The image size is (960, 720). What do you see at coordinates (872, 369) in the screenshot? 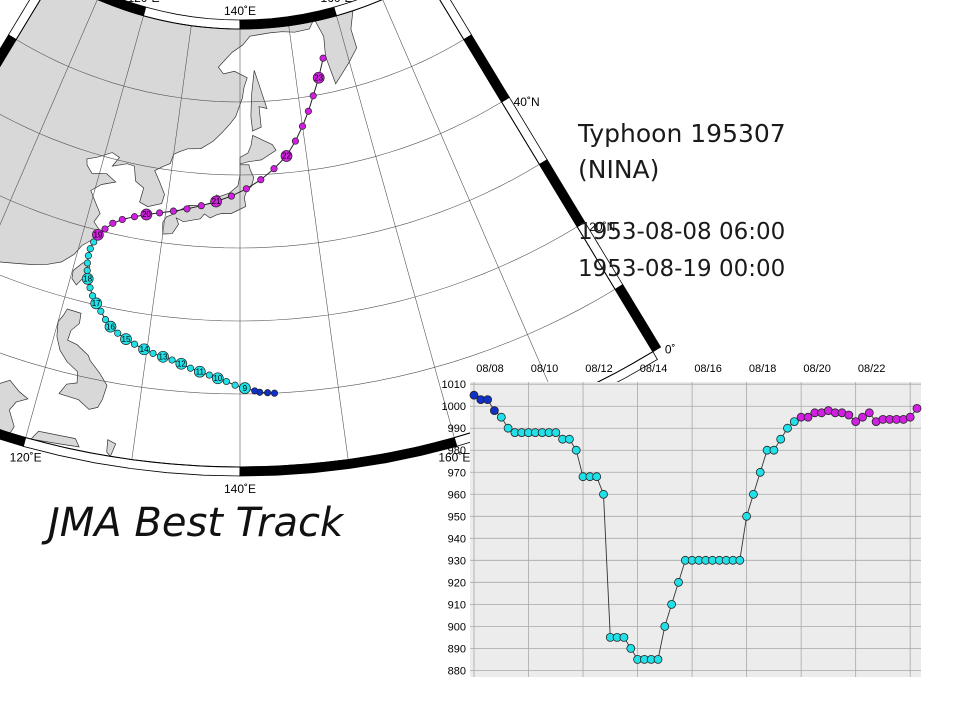
I see `x-tick-label: 08/22` at bounding box center [872, 369].